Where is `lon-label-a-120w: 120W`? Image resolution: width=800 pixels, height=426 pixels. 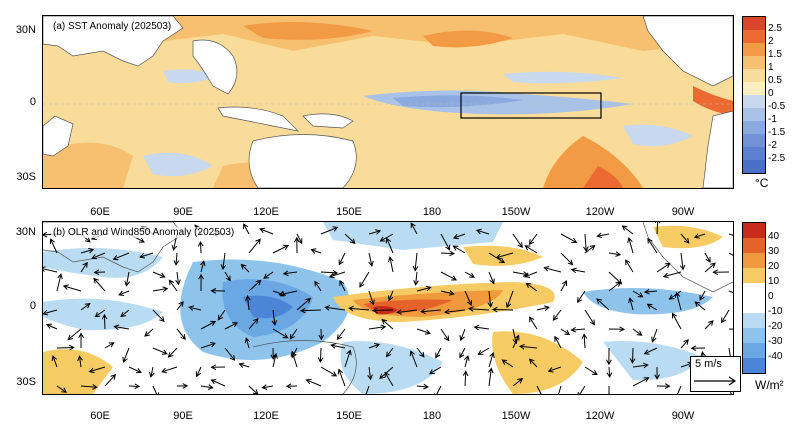 lon-label-a-120w: 120W is located at coordinates (600, 212).